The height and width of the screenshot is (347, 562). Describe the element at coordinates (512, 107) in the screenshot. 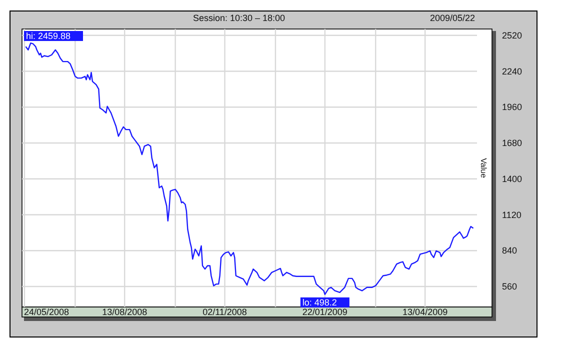

I see `y-tick-label: 1960` at that location.